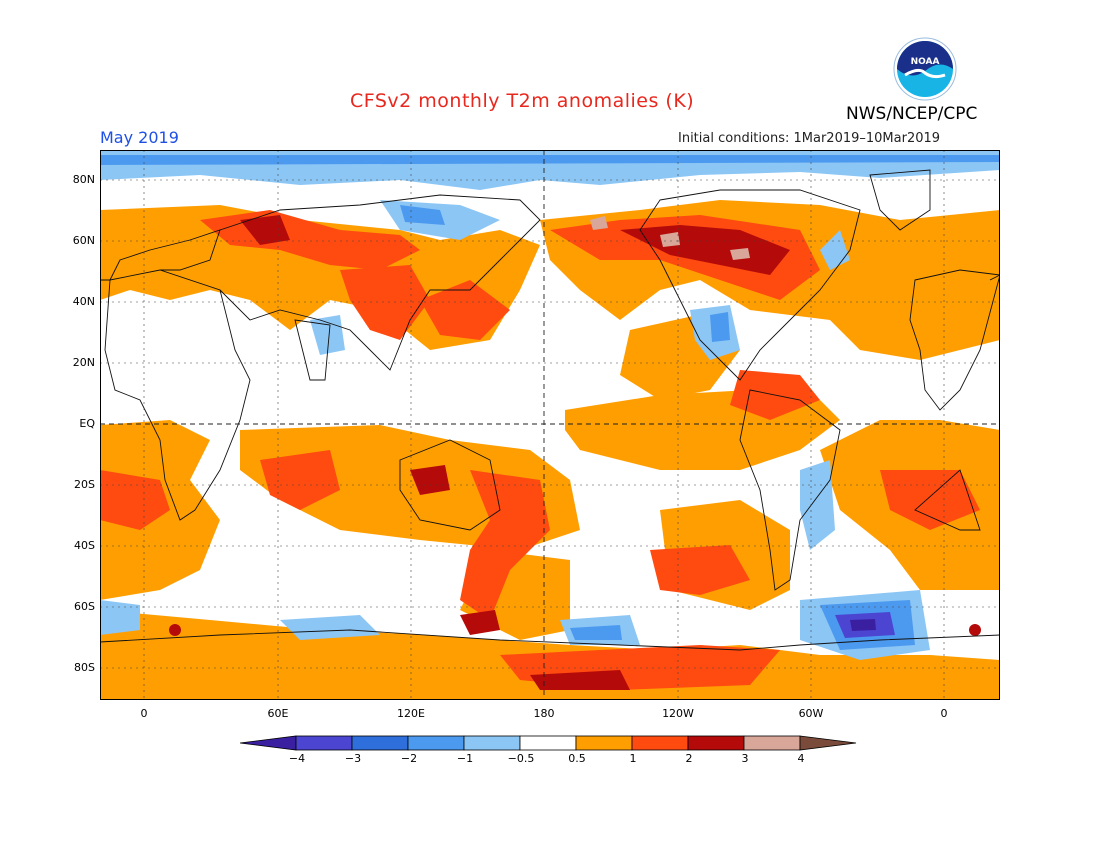 The image size is (1100, 850). I want to click on colorbar-label: 1, so click(633, 758).